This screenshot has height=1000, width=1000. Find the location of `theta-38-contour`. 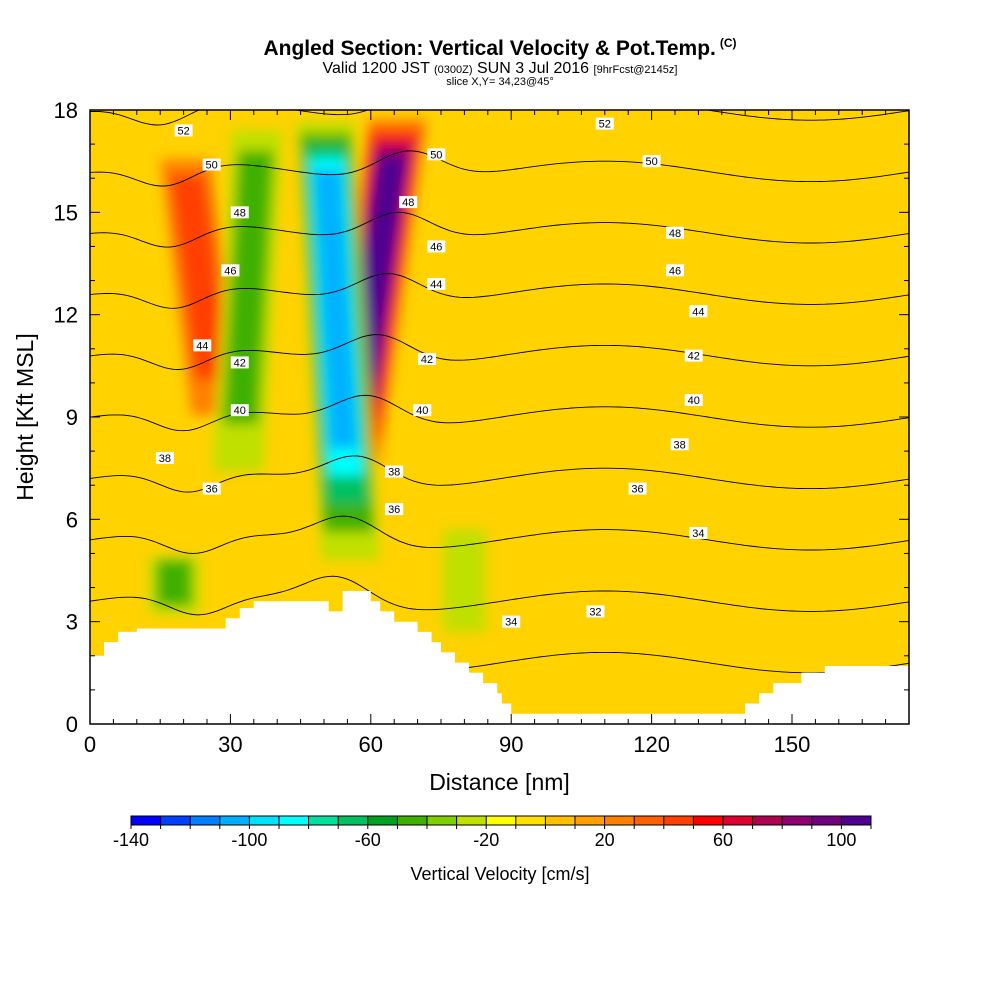

theta-38-contour is located at coordinates (499, 474).